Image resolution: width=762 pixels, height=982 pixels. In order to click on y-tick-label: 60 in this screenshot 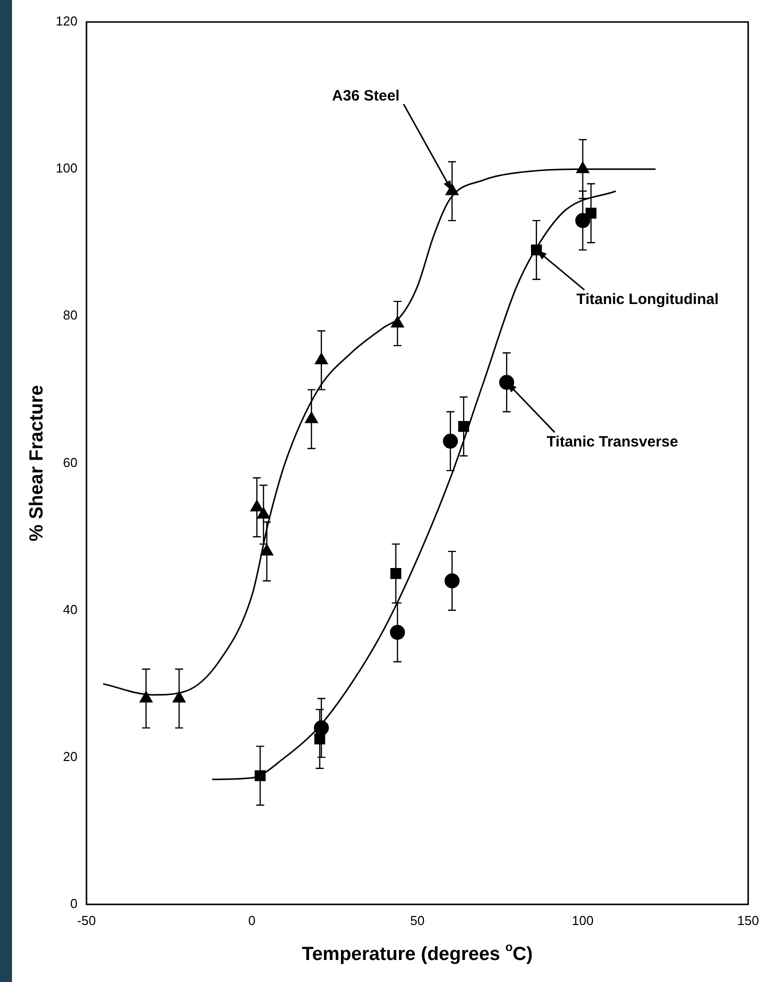, I will do `click(70, 462)`.